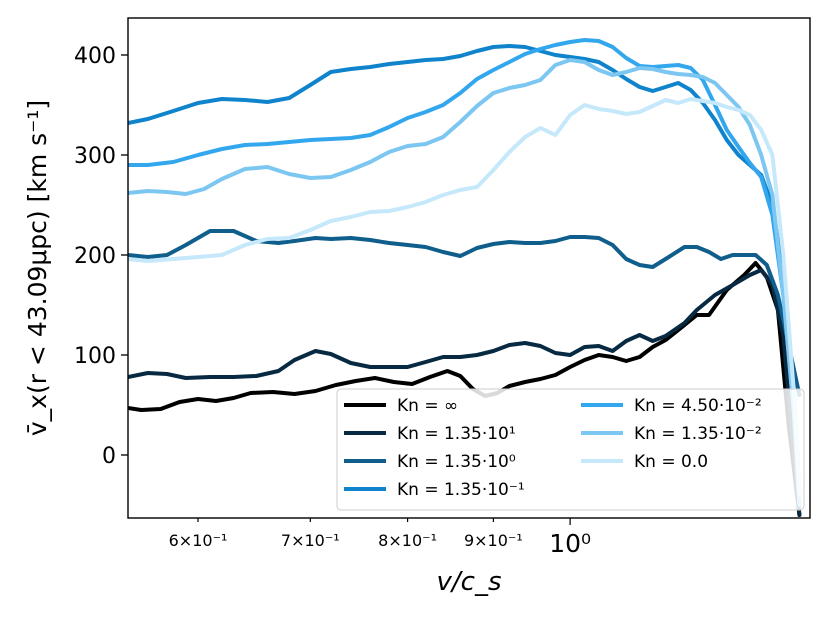 Image resolution: width=830 pixels, height=623 pixels. Describe the element at coordinates (198, 540) in the screenshot. I see `x-tick-label-0: 6×10⁻¹` at that location.